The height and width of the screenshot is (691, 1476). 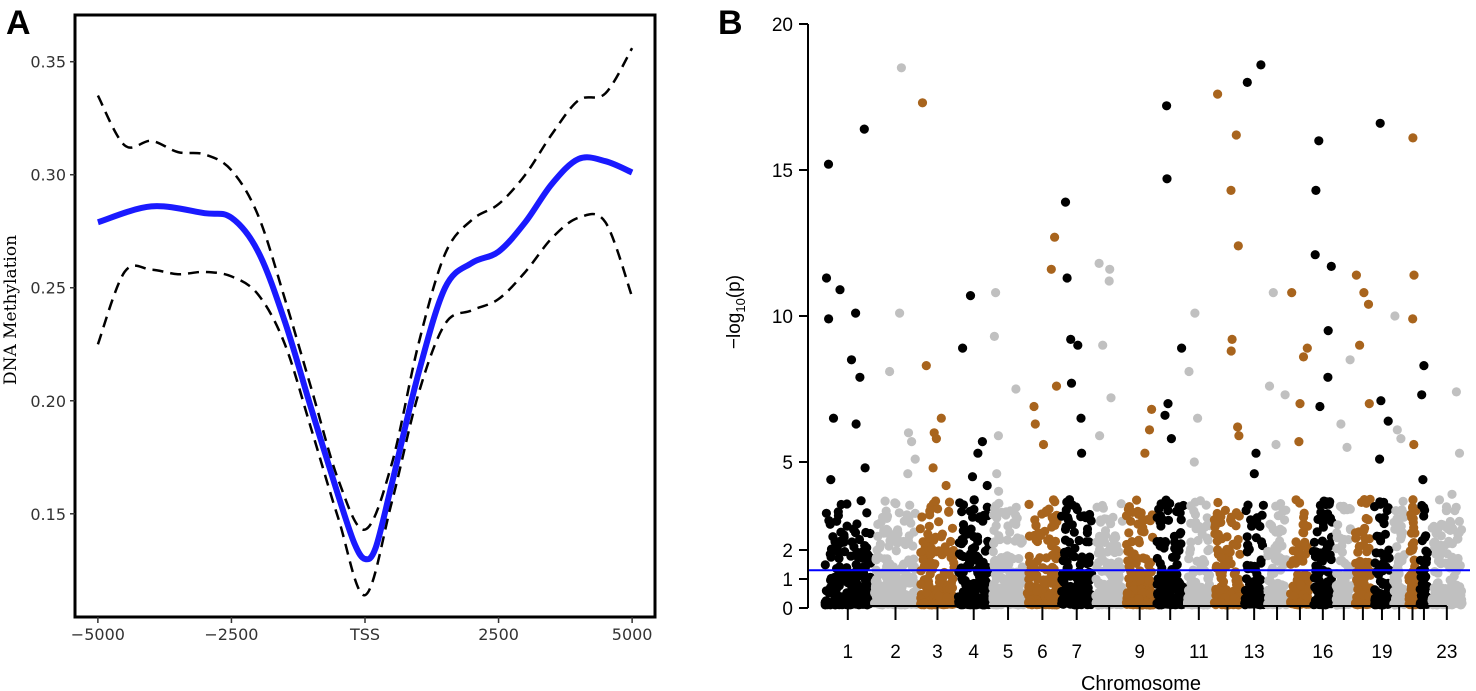 What do you see at coordinates (48, 514) in the screenshot?
I see `panel-a-y-tick-label: 0.15` at bounding box center [48, 514].